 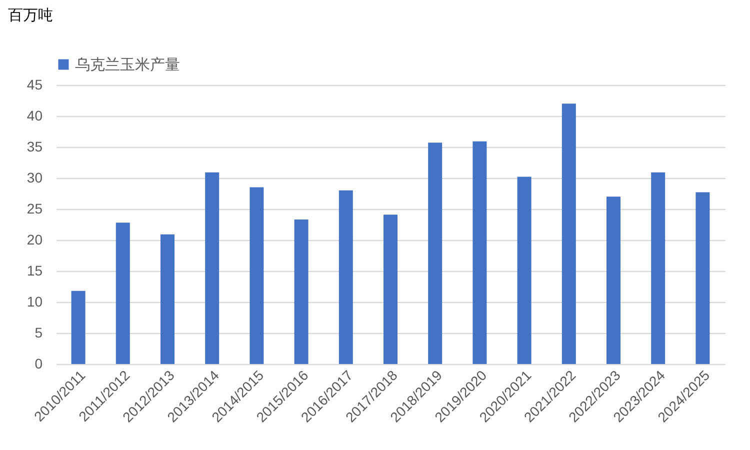 What do you see at coordinates (38, 364) in the screenshot?
I see `y-tick-label: 0` at bounding box center [38, 364].